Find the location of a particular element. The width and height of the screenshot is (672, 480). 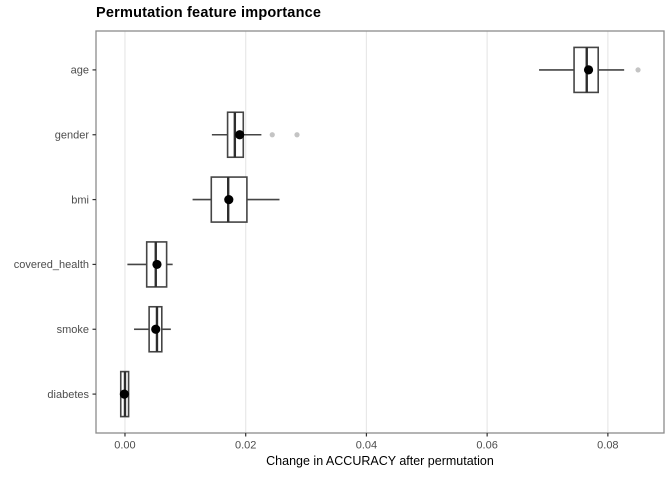

y-tick-label: covered_health is located at coordinates (51, 265).